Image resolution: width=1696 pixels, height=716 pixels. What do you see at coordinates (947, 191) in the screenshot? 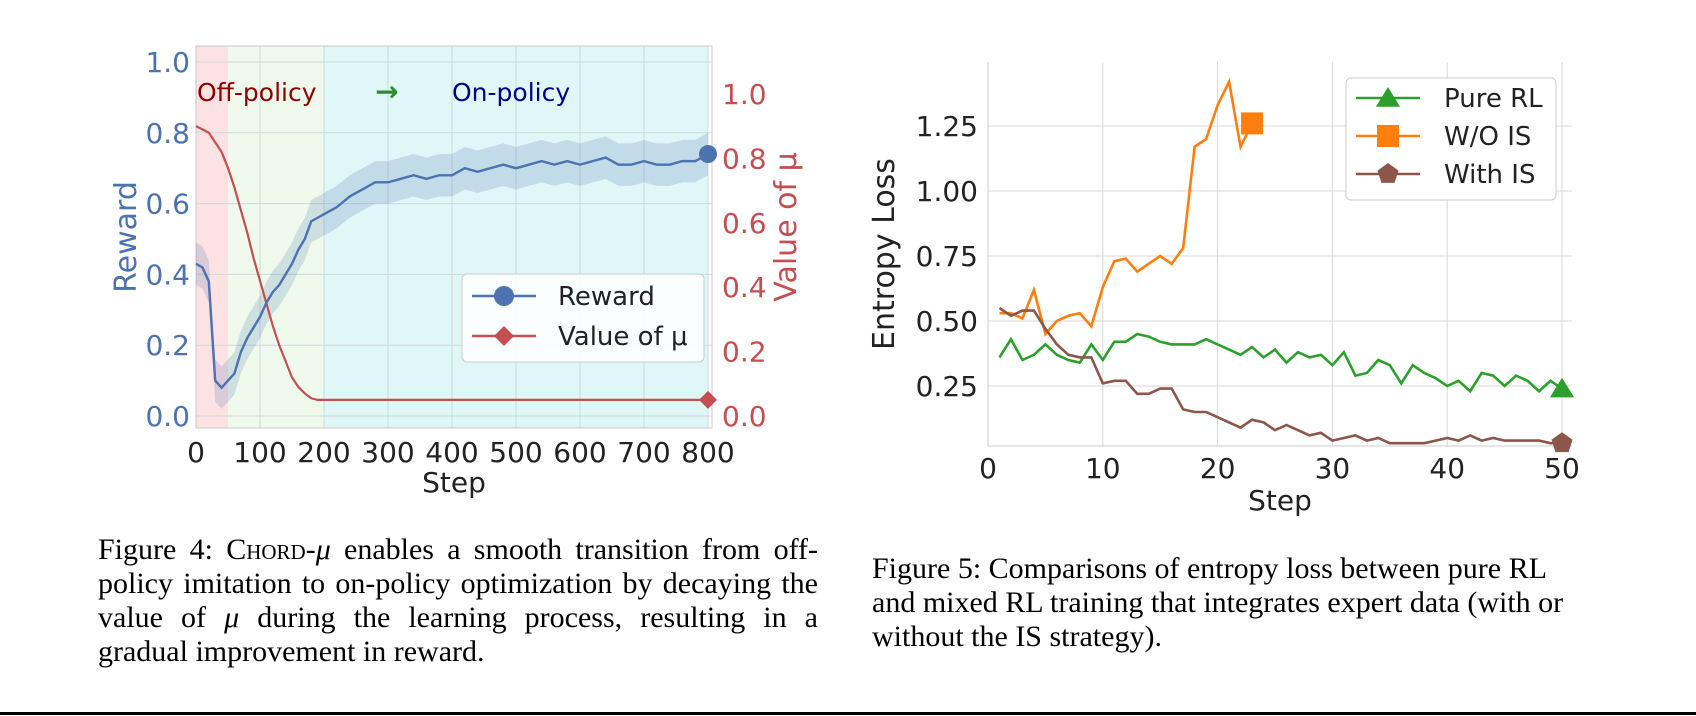
I see `y-tick-label: 1.00` at bounding box center [947, 191].